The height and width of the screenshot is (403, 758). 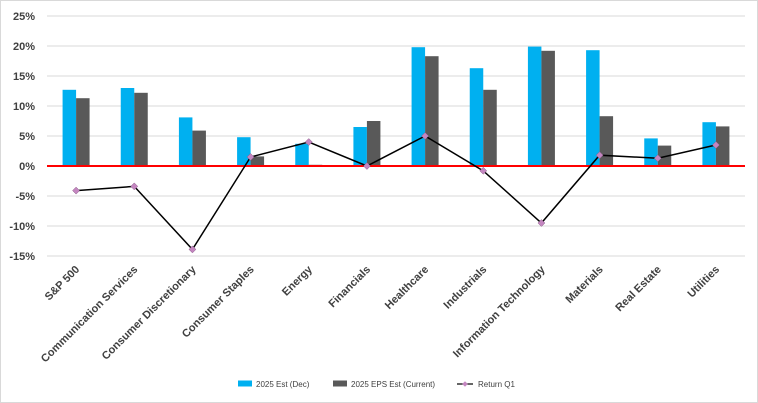 I want to click on y-tick-label: 25%, so click(x=24, y=17).